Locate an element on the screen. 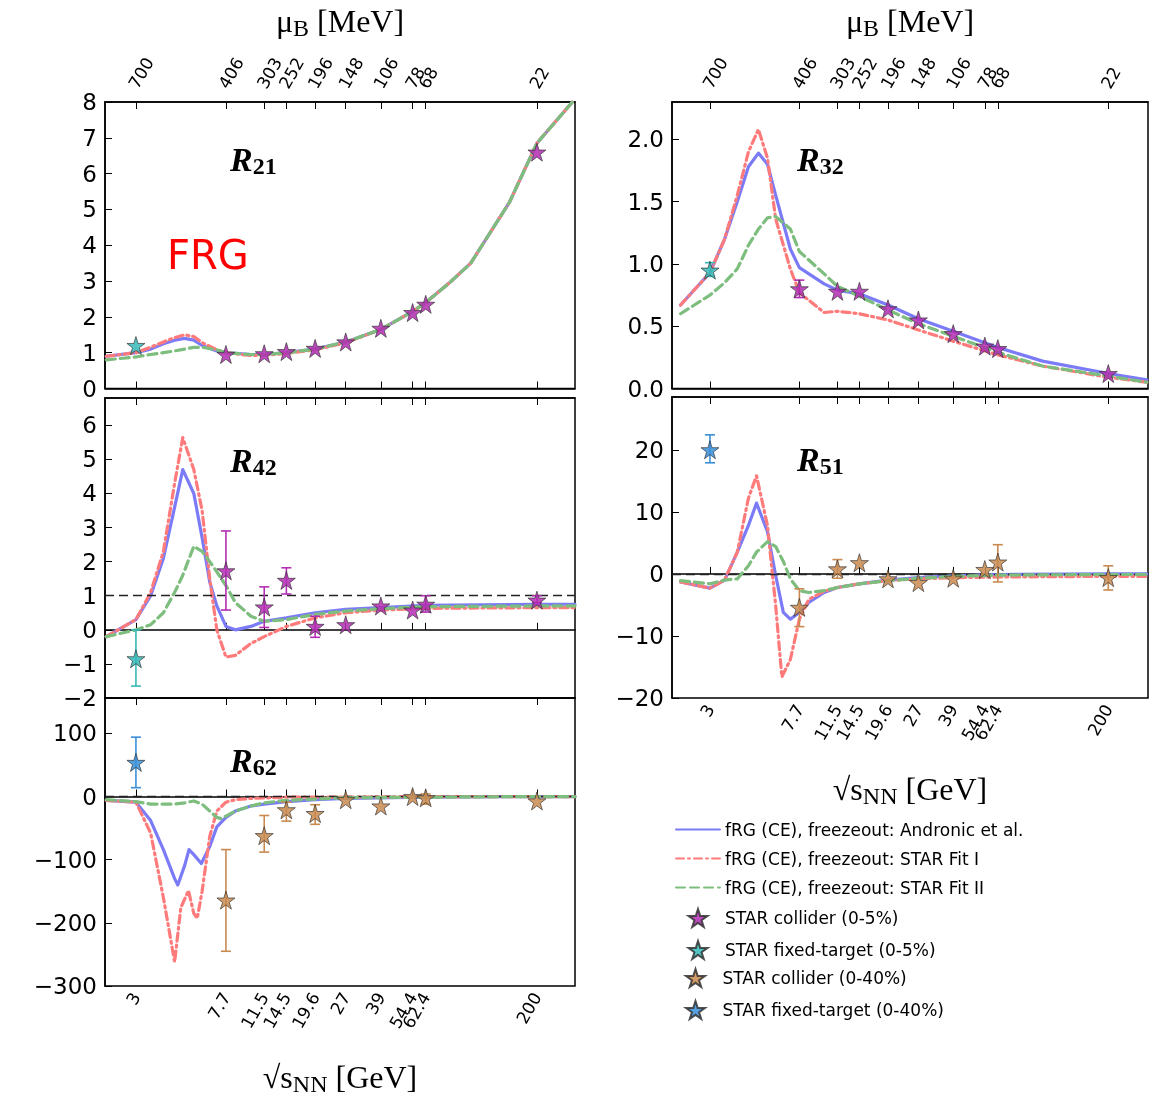  y-tick-label: 0.0 is located at coordinates (645, 388).